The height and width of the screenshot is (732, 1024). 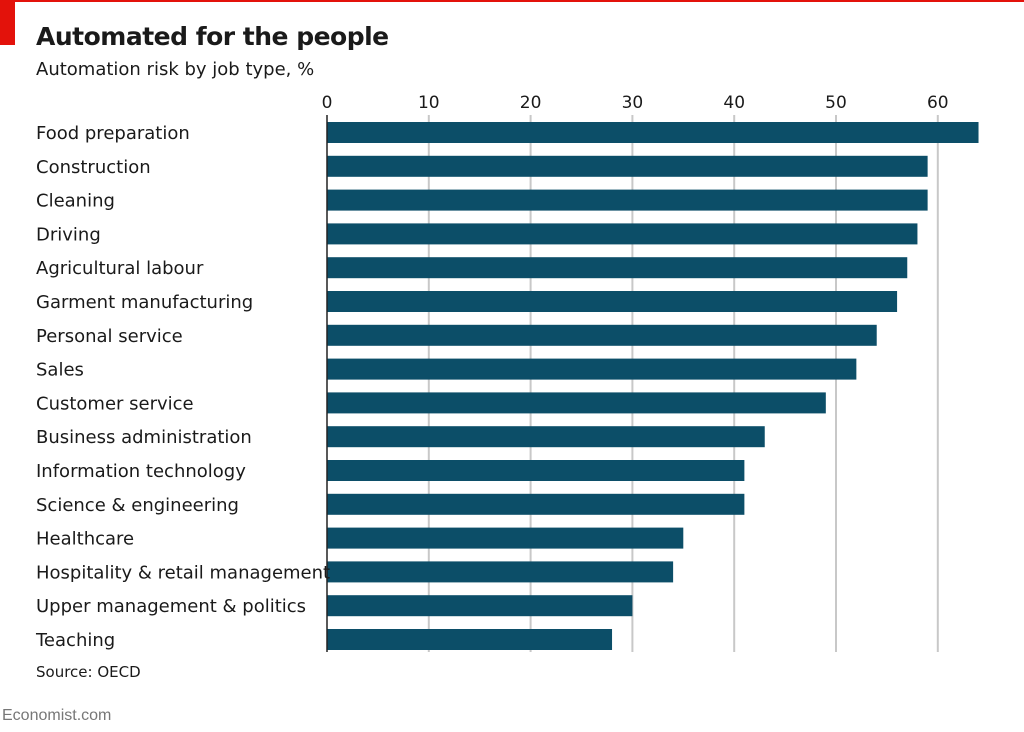 I want to click on category-label: Teaching, so click(x=75, y=640).